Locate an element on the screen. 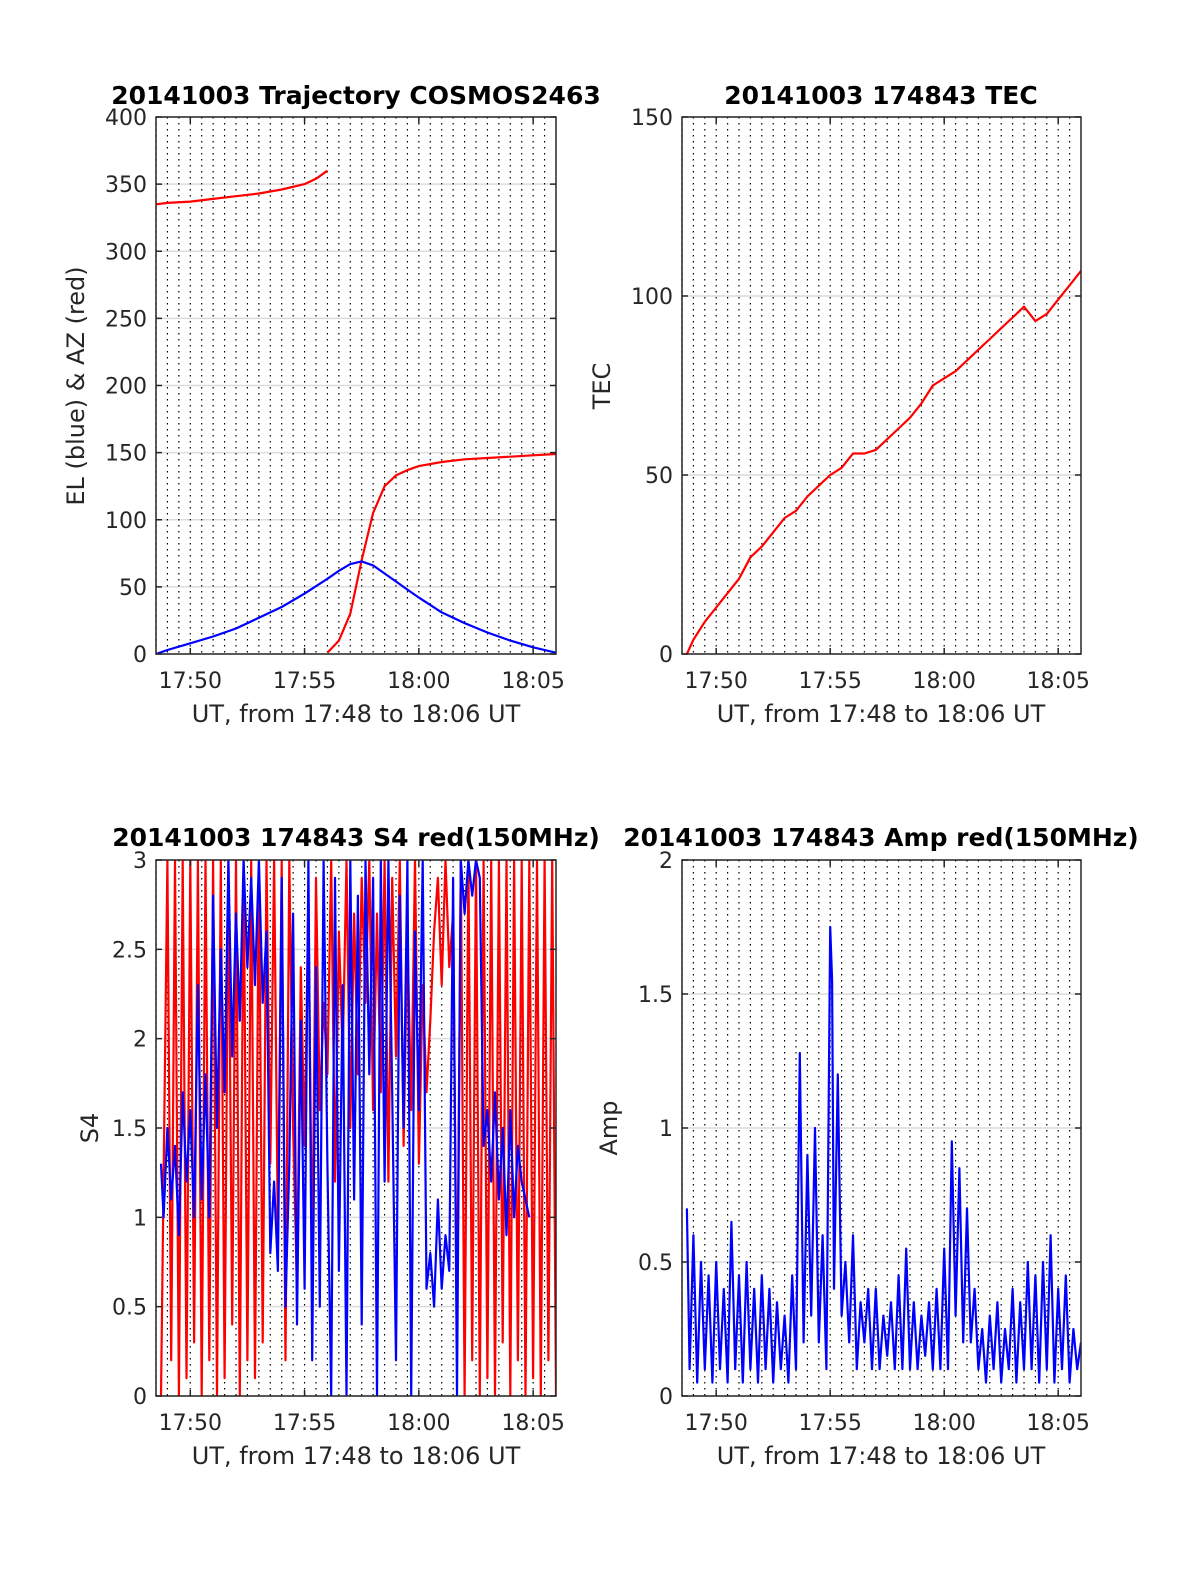  y-tick-label: 350 is located at coordinates (126, 185).